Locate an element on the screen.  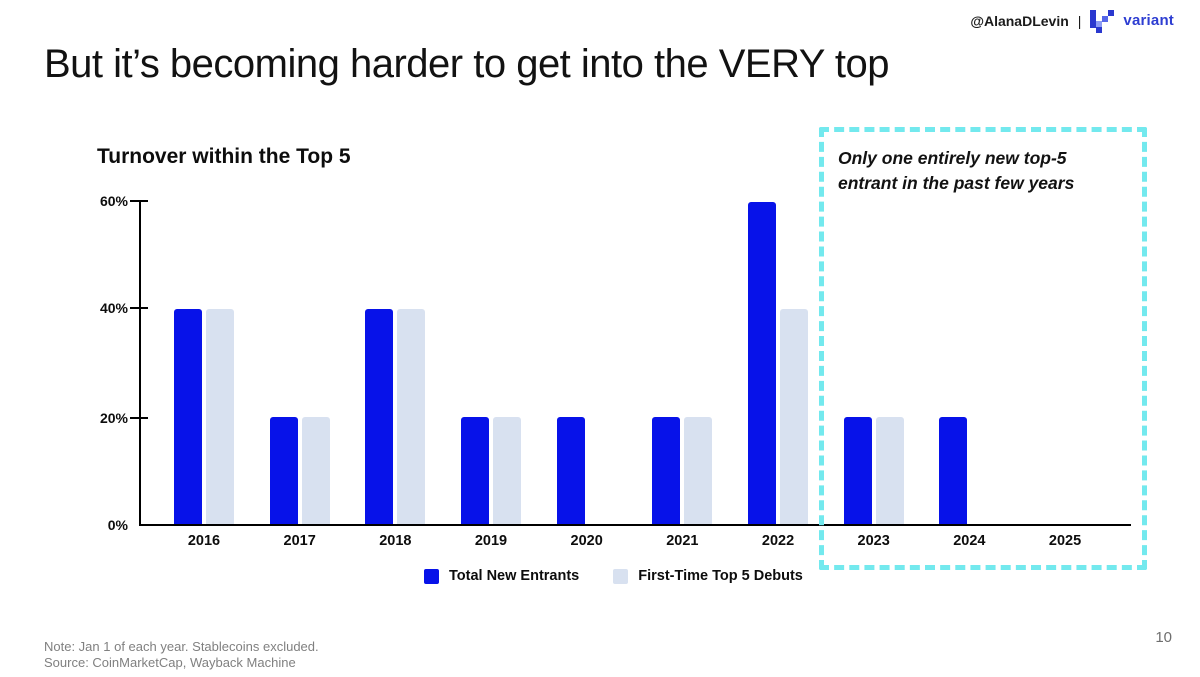
x-axis-label-2018: 2018 is located at coordinates (395, 541).